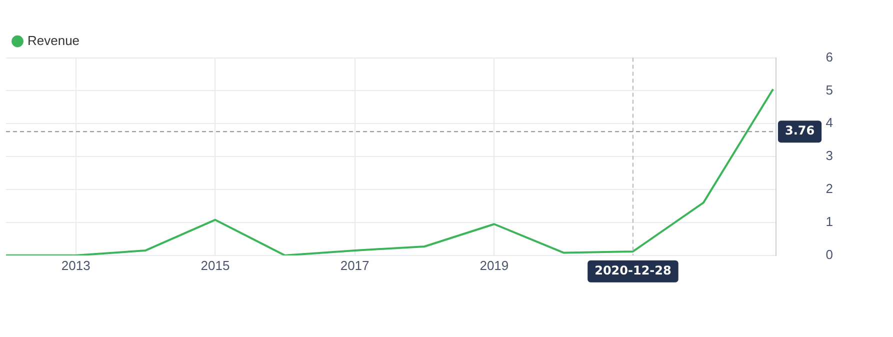 The height and width of the screenshot is (337, 893). Describe the element at coordinates (633, 271) in the screenshot. I see `ref-line-label: 2020-12-28` at that location.